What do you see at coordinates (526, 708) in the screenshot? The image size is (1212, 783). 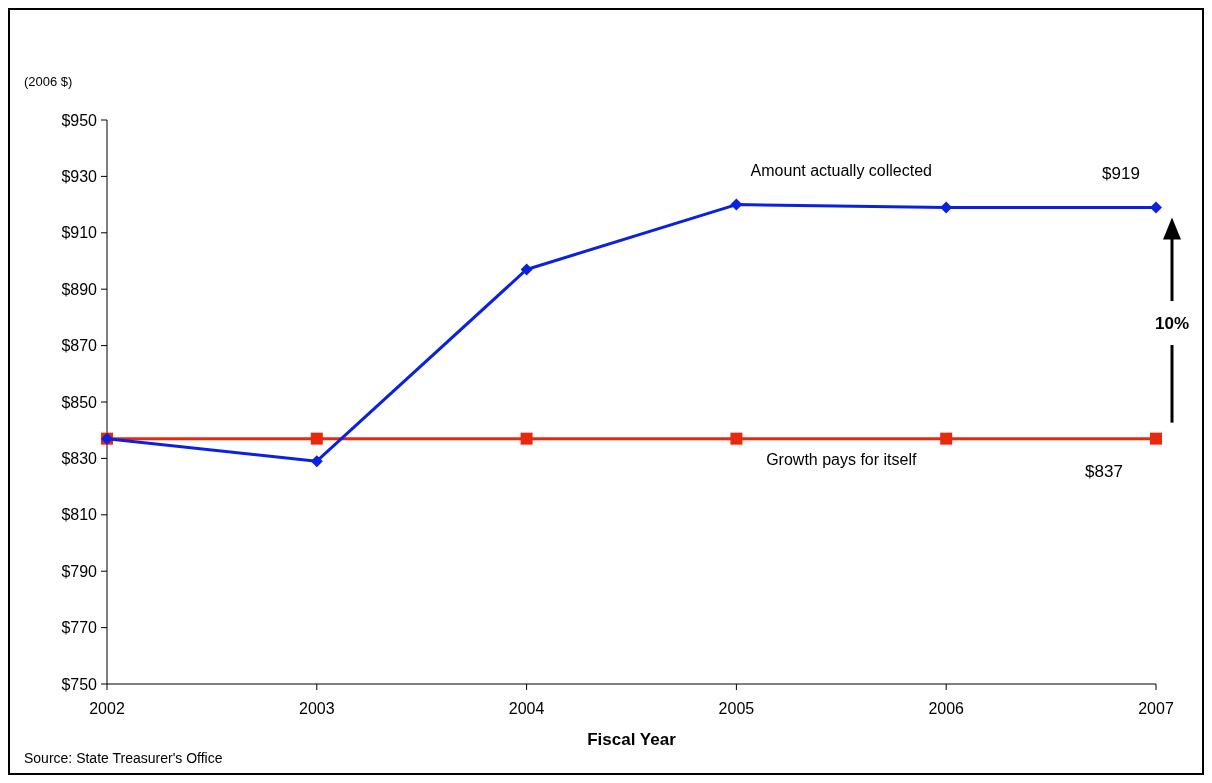 I see `x-tick-label: 2004` at bounding box center [526, 708].